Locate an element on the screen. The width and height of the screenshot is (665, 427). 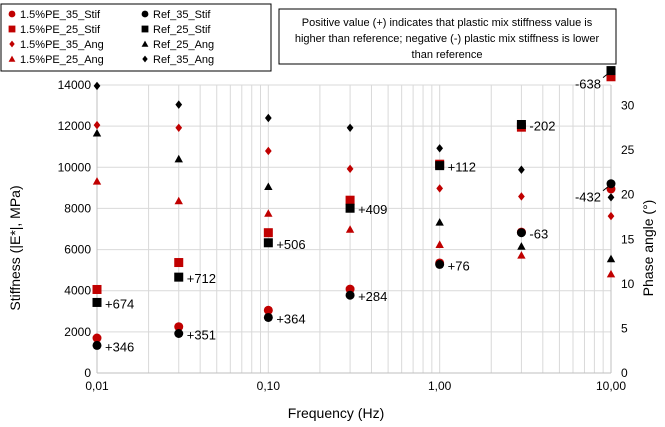
y-right-tick-label: 30 is located at coordinates (628, 106).